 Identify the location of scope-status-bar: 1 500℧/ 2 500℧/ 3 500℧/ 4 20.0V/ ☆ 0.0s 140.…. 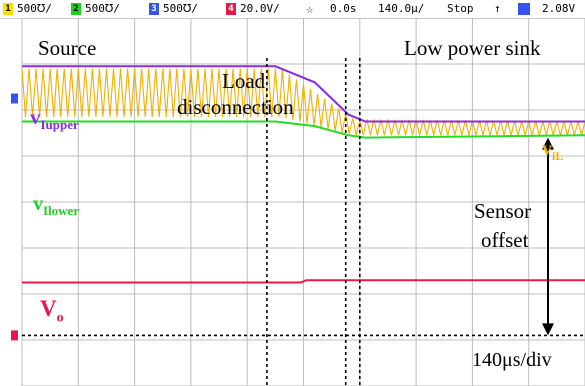
(292, 9).